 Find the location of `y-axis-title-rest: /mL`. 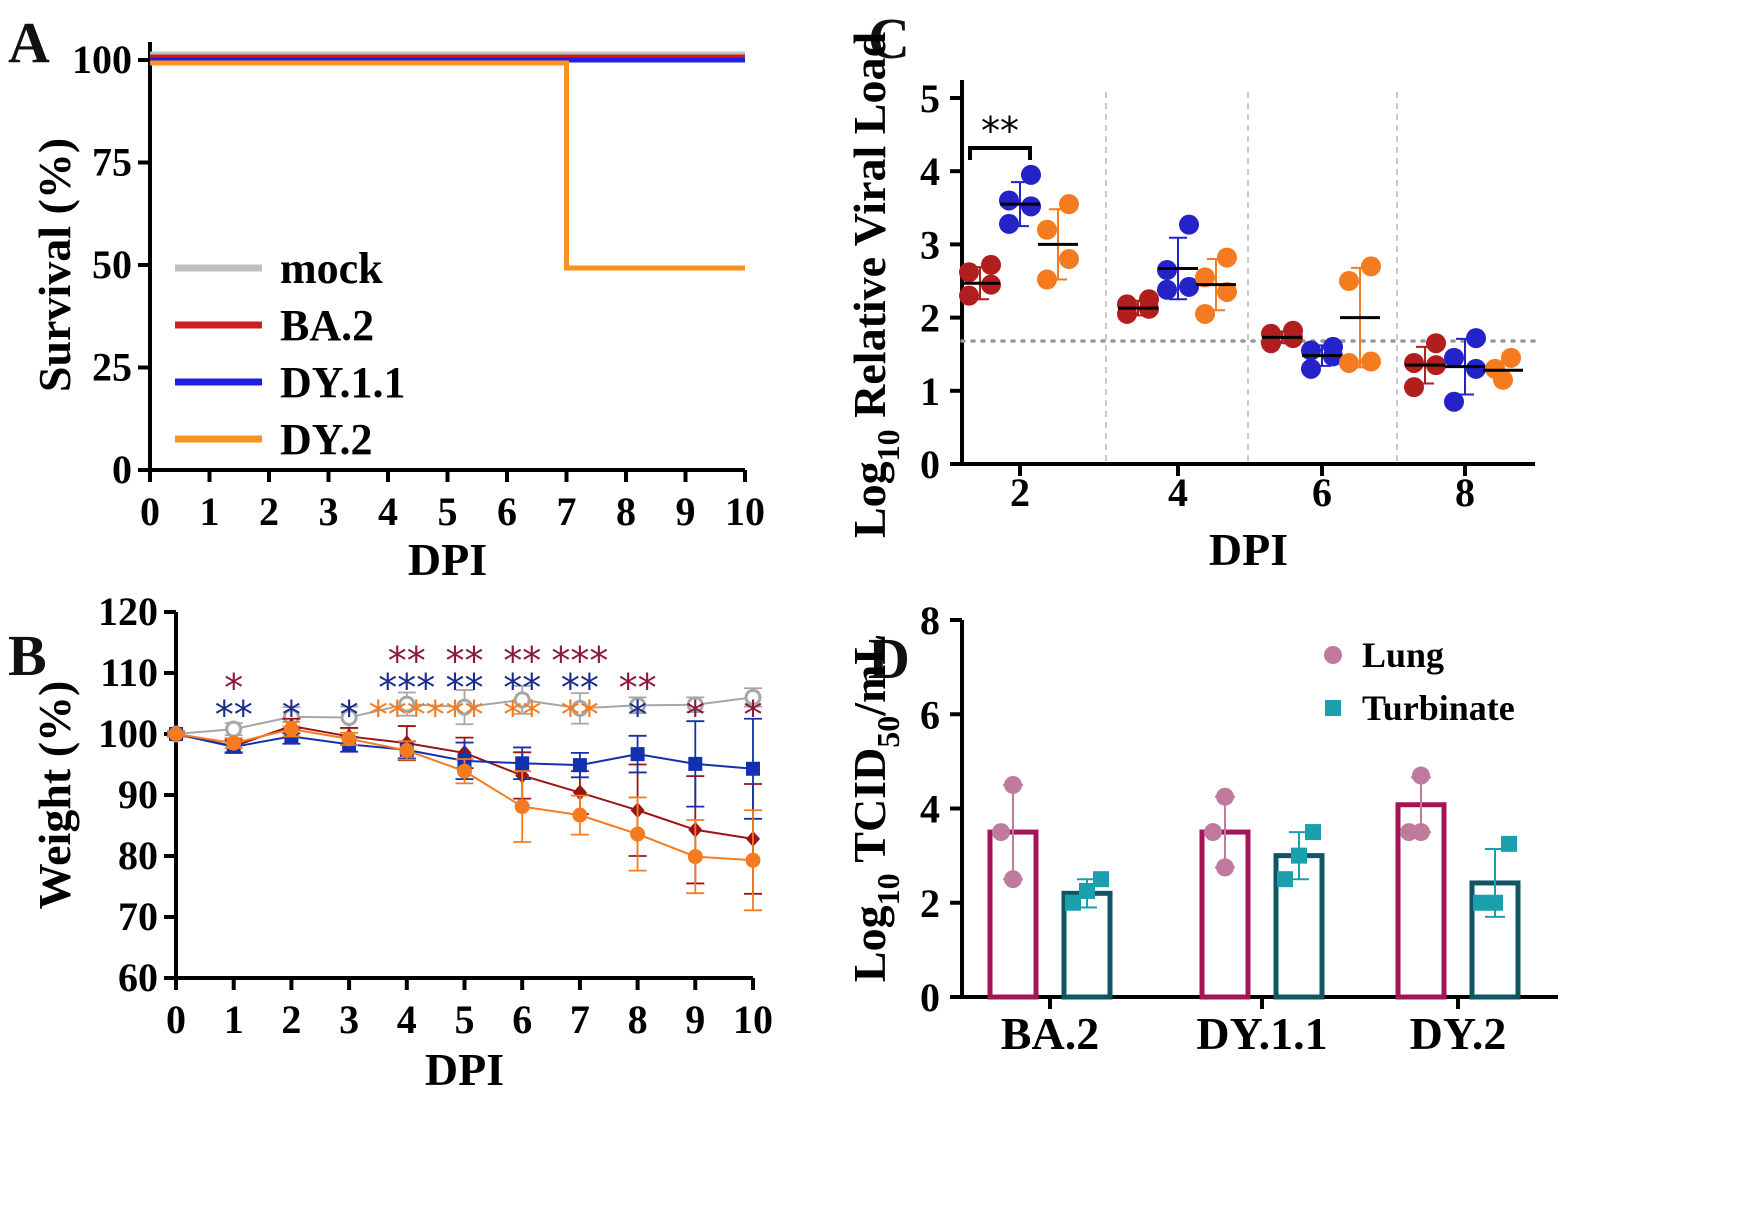

y-axis-title-rest: /mL is located at coordinates (869, 675).